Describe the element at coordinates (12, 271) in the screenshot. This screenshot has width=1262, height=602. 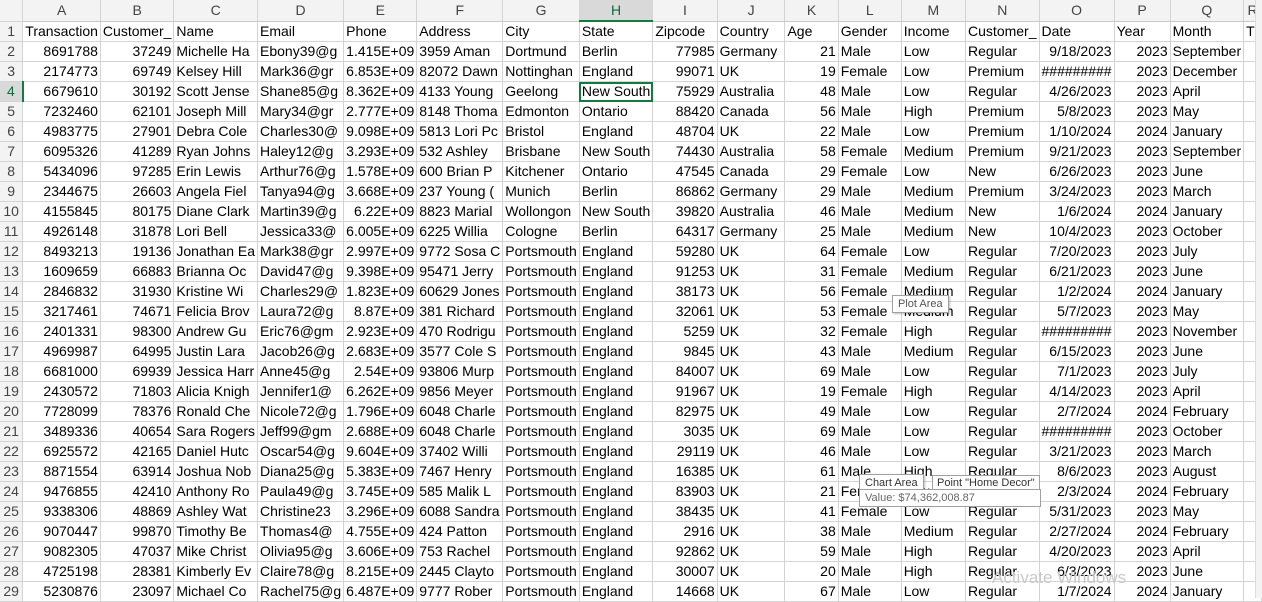
I see `row-header-13: 13` at that location.